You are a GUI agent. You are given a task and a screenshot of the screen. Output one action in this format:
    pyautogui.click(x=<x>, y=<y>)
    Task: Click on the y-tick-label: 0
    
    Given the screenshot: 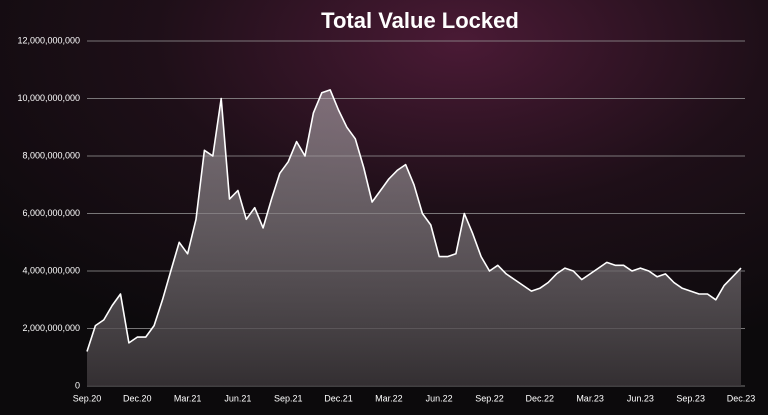 What is the action you would take?
    pyautogui.click(x=77, y=385)
    